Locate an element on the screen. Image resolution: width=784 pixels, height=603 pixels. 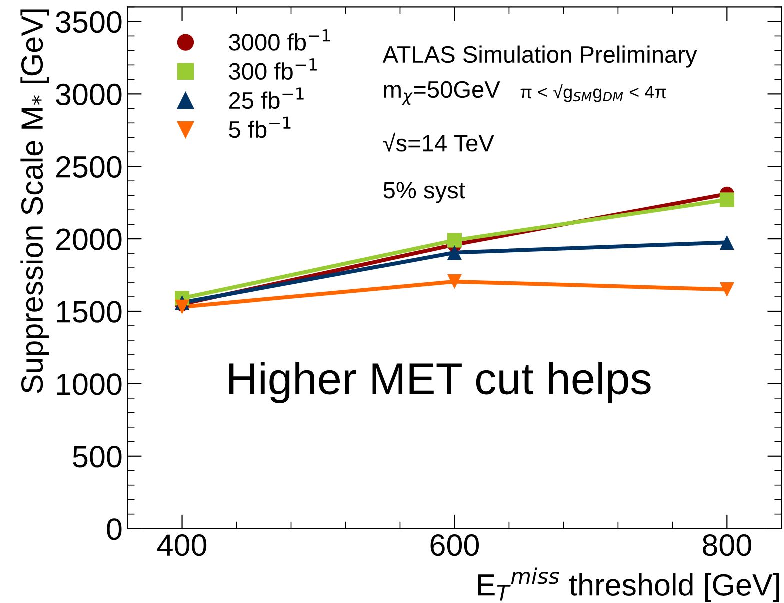
legend-label: 25 fb$^{−1}$ is located at coordinates (266, 99).